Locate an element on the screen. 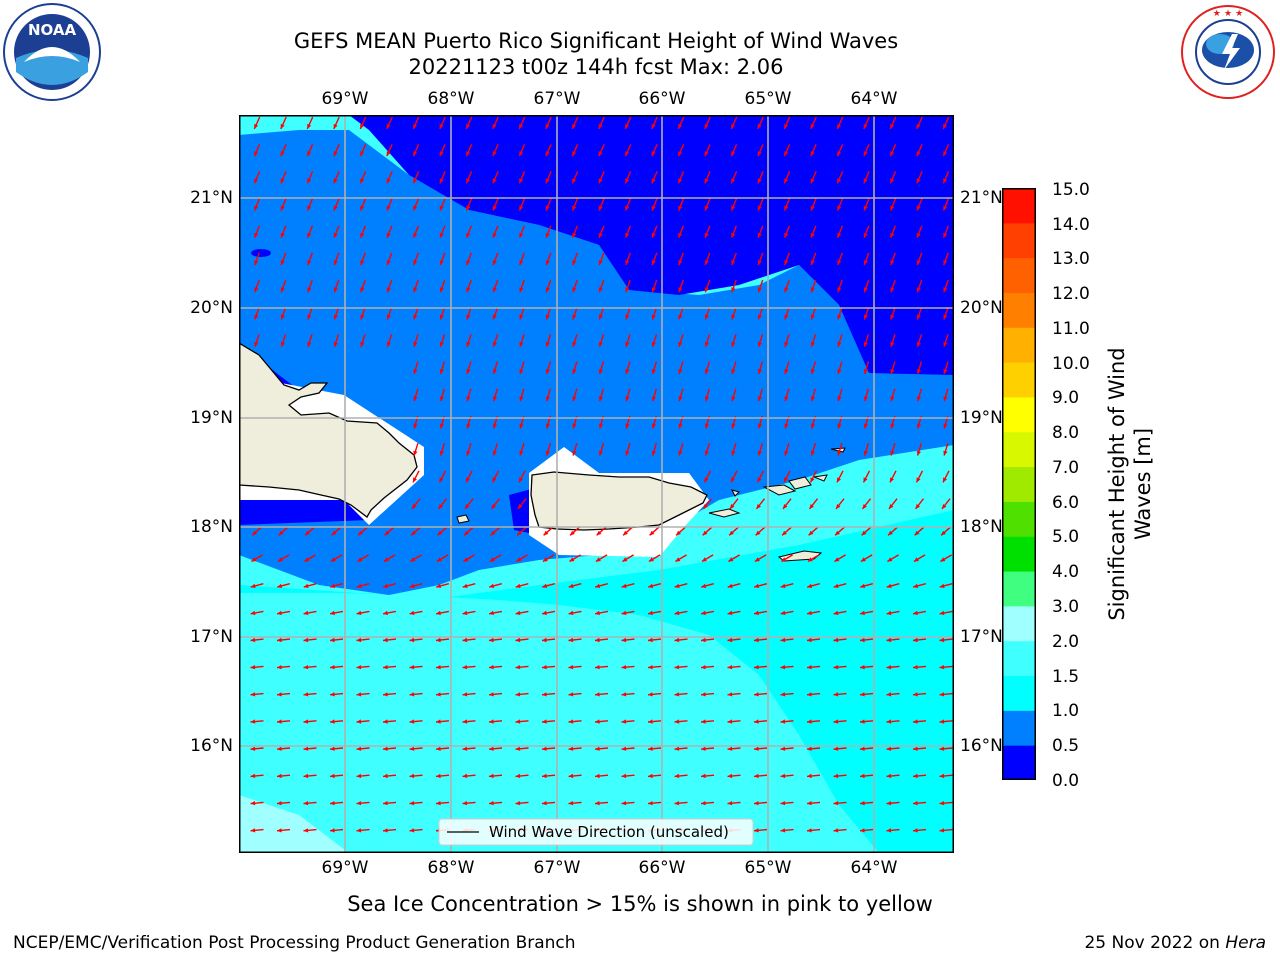 Image resolution: width=1280 pixels, height=960 pixels. virgin-island-virgin-gorda is located at coordinates (820, 478).